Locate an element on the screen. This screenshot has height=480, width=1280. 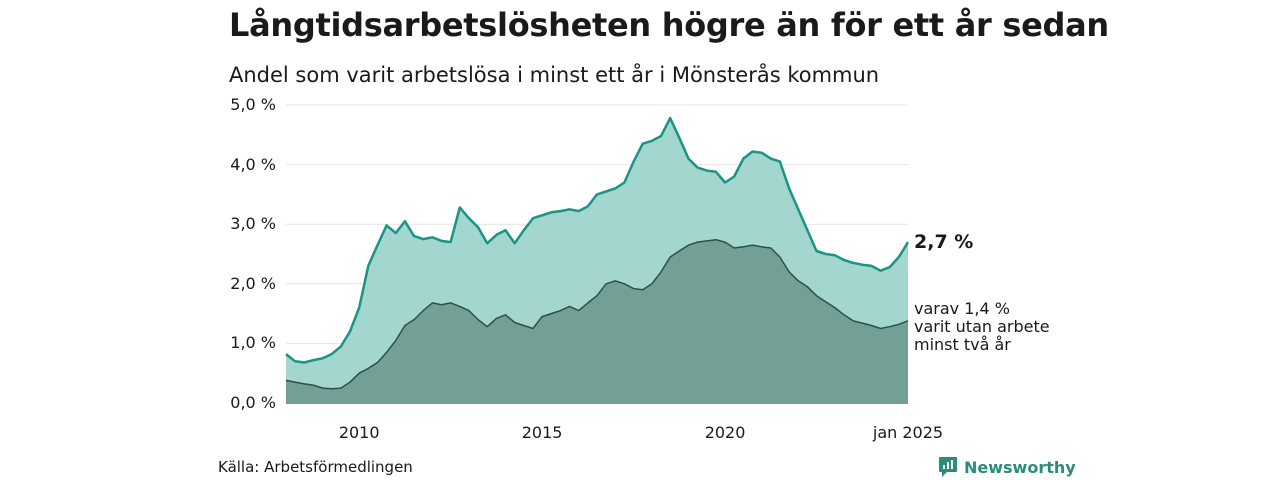
y-tick-label: 2,0 % is located at coordinates (253, 283).